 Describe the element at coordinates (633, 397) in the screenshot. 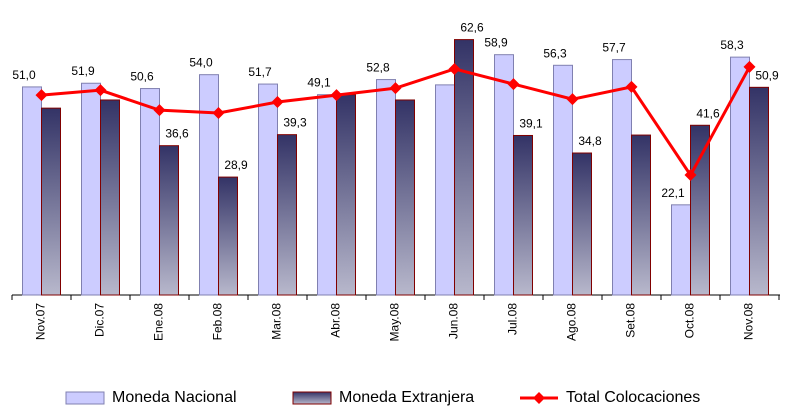

I see `legend-label: Total Colocaciones` at that location.